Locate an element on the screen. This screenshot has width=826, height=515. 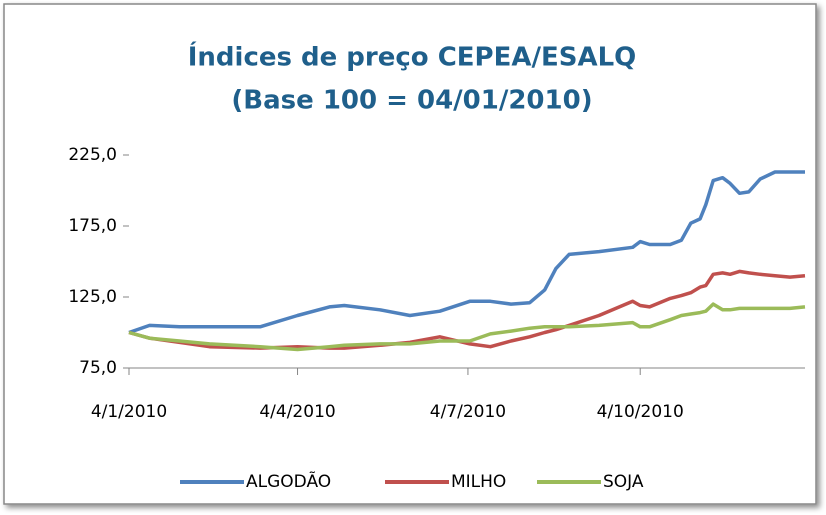
y-tick-label: 225,0 is located at coordinates (92, 155).